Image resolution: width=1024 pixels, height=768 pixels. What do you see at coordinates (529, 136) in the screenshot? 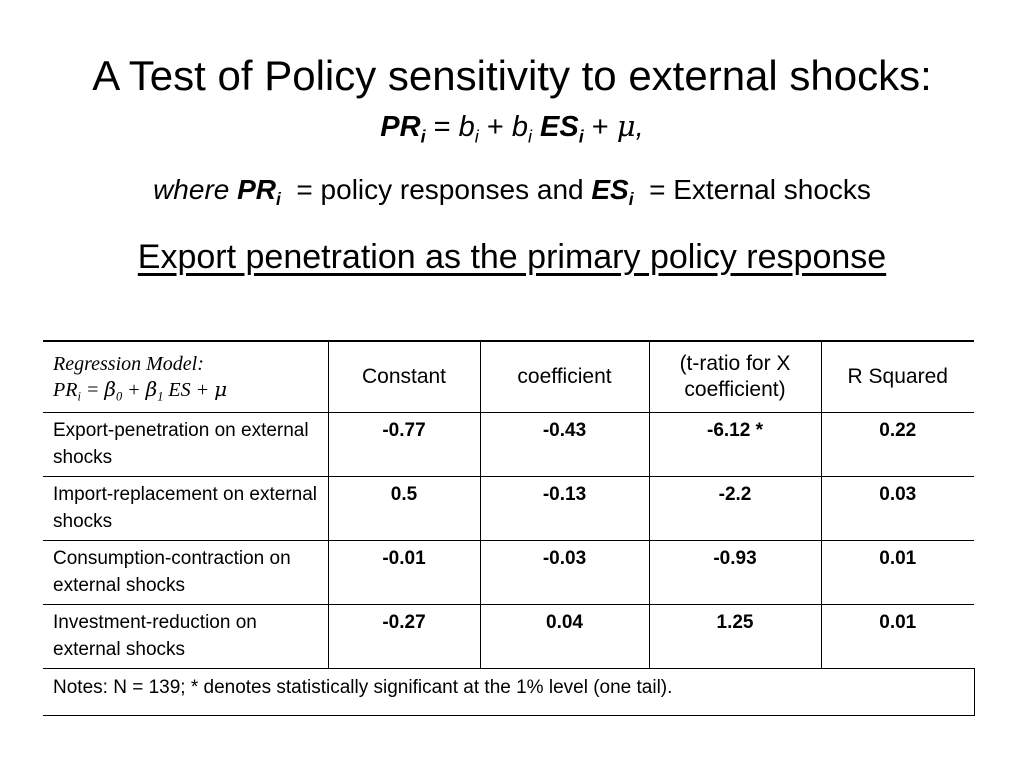
I see `formula-b2-sub: i` at bounding box center [529, 136].